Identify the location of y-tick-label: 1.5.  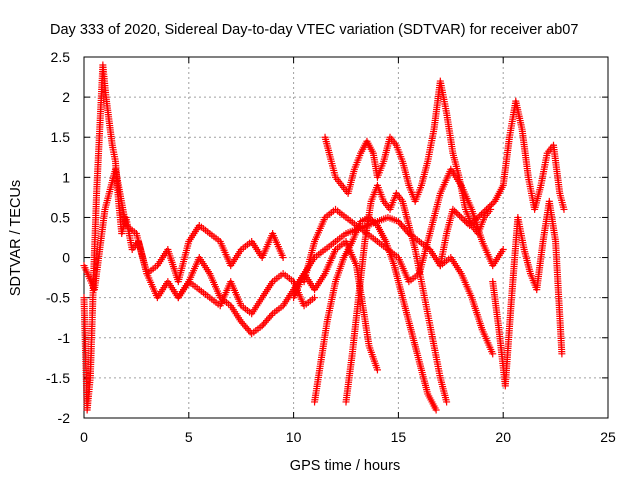
(61, 137).